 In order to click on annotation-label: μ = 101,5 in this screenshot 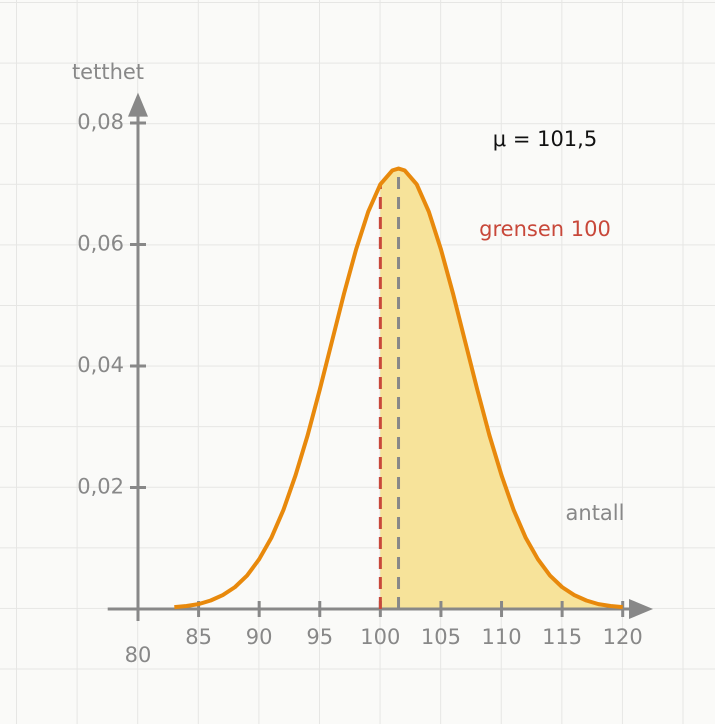, I will do `click(545, 139)`.